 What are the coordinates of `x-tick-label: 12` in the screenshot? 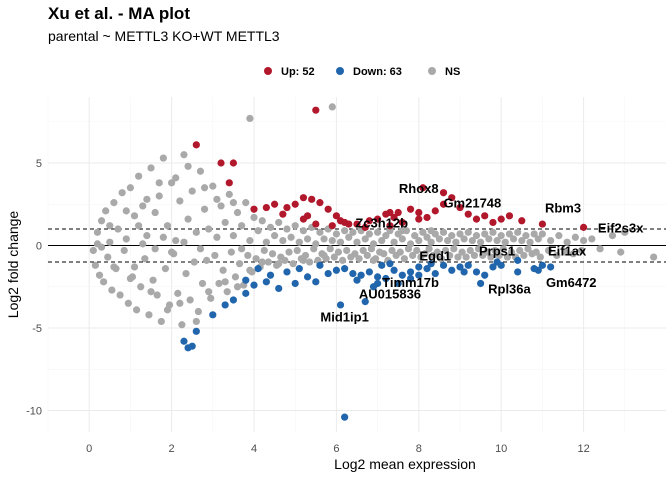 It's located at (583, 449).